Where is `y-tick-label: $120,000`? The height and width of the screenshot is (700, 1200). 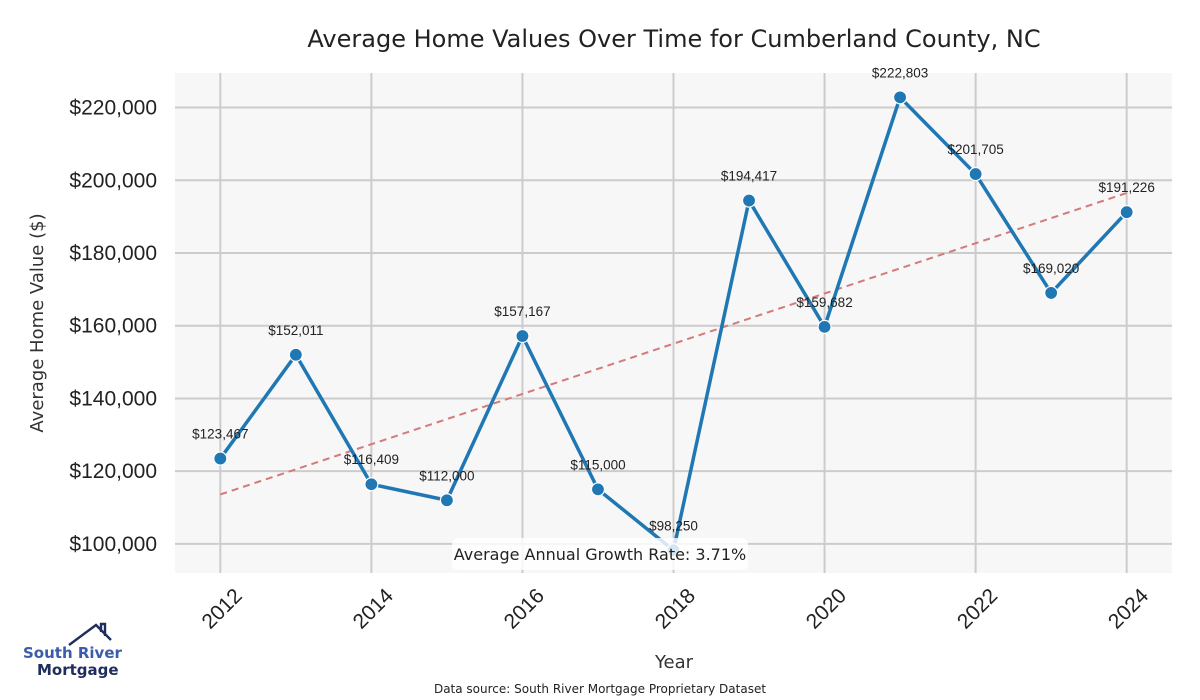
y-tick-label: $120,000 is located at coordinates (113, 471).